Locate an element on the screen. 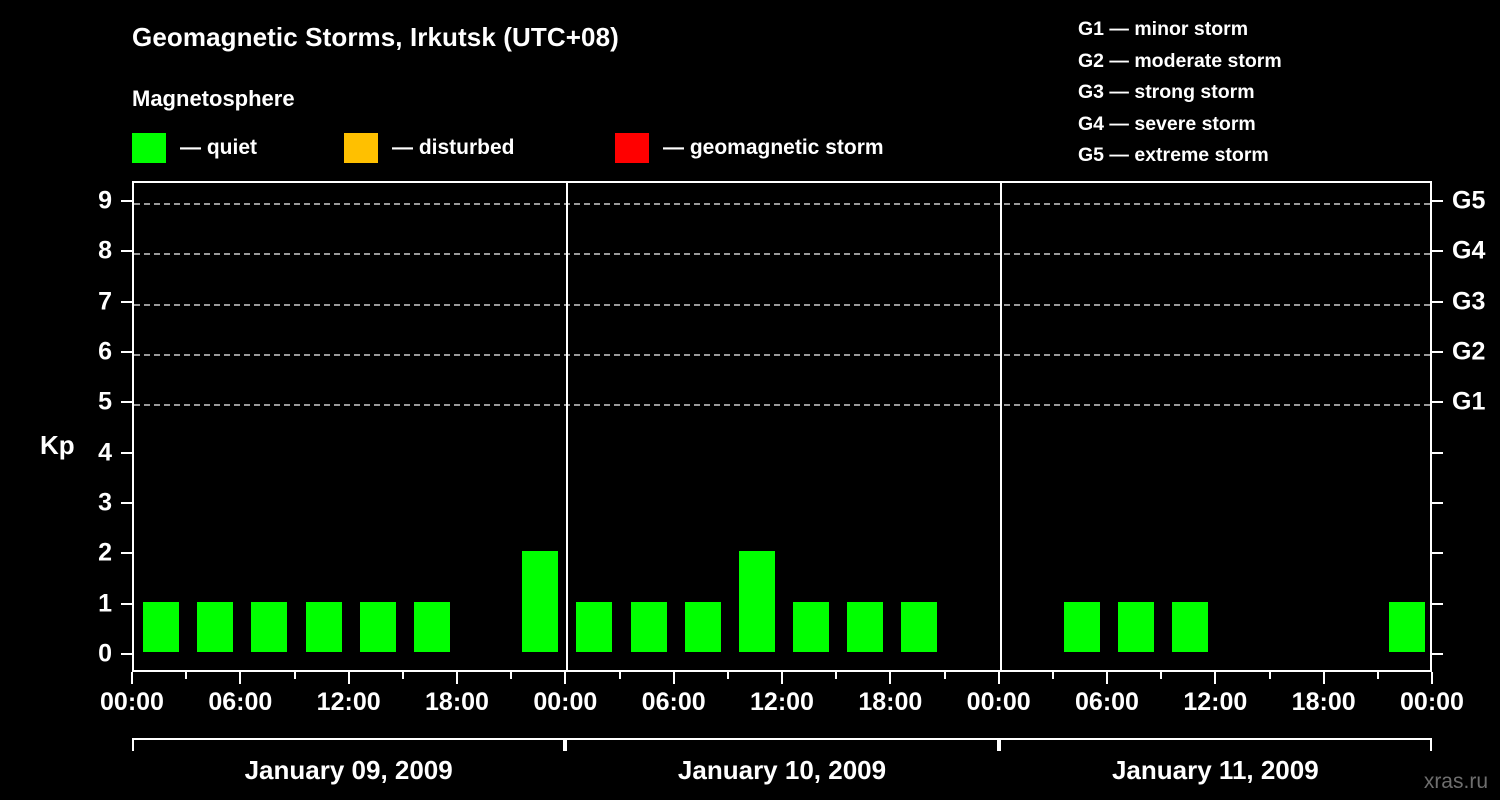 This screenshot has height=800, width=1500. watermark: xras.ru is located at coordinates (1455, 781).